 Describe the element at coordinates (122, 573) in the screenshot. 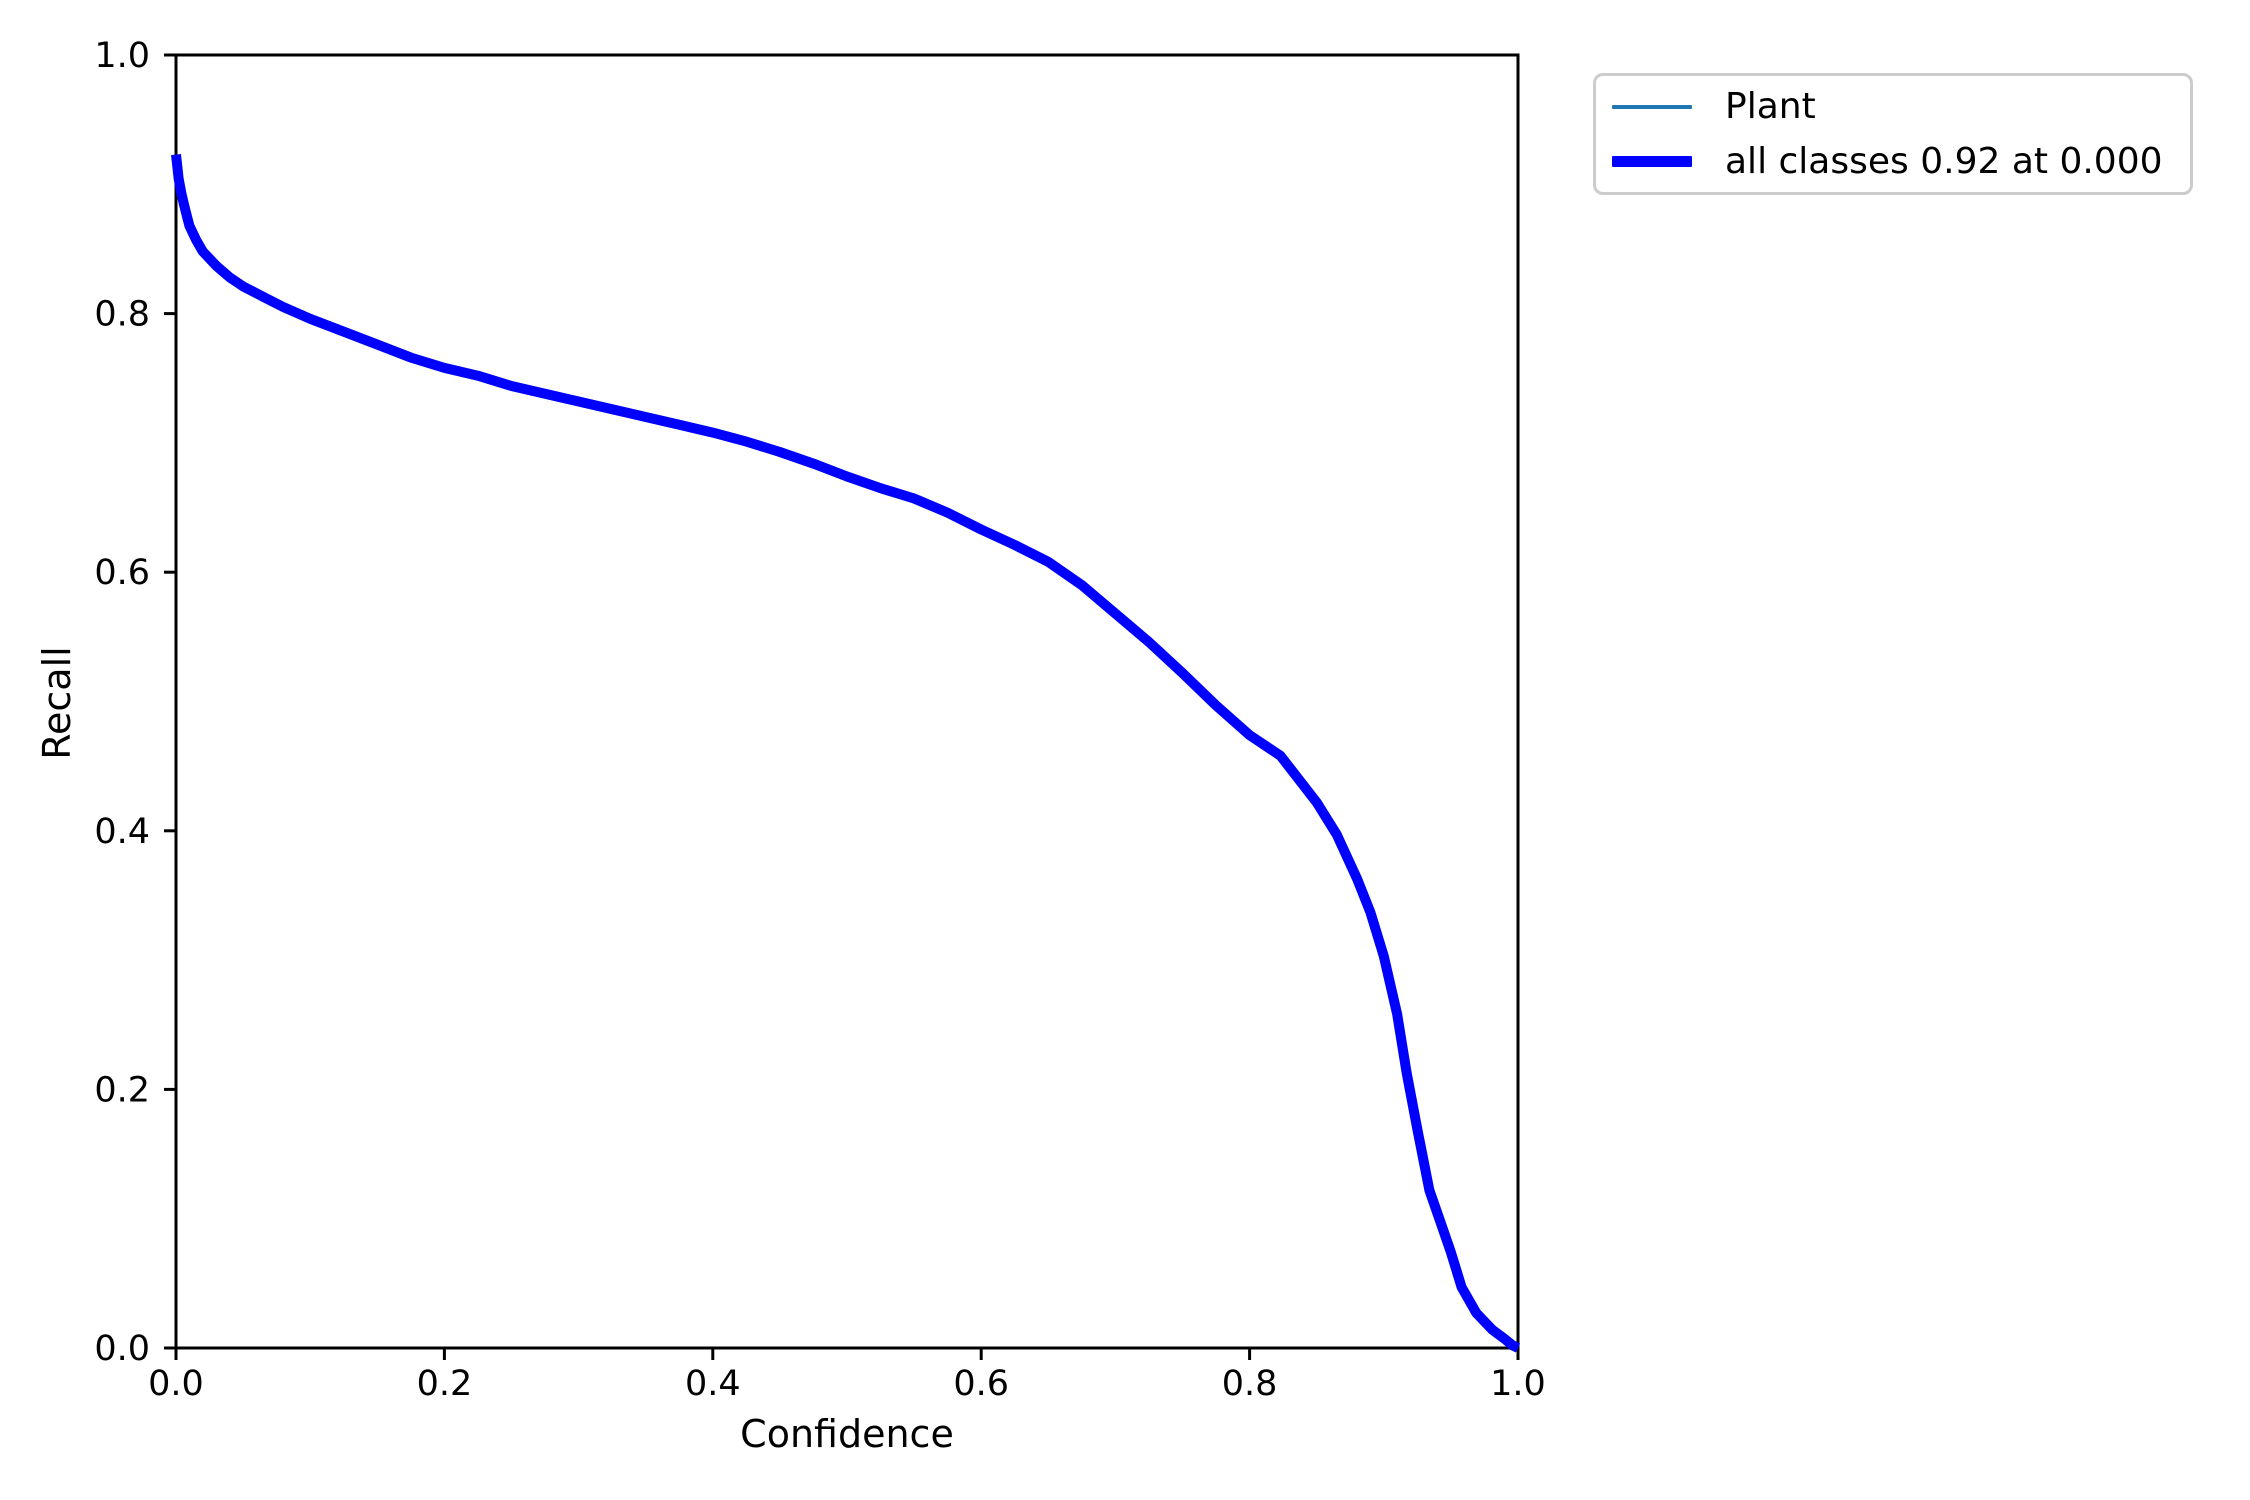

I see `y-tick-label: 0.6` at that location.